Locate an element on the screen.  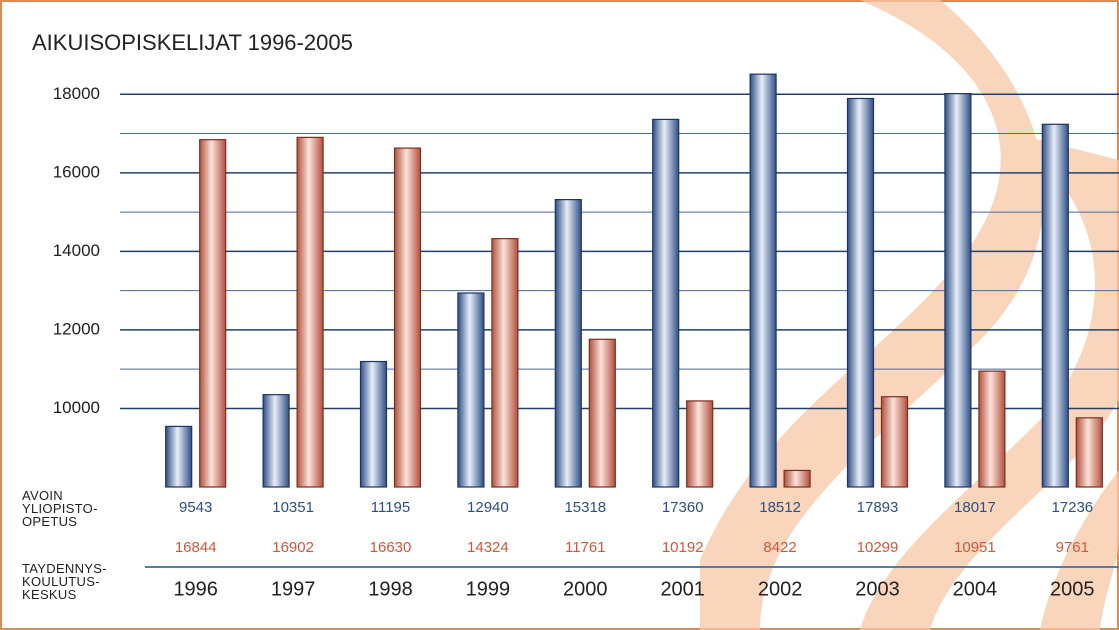
data-label: 11195 is located at coordinates (391, 507).